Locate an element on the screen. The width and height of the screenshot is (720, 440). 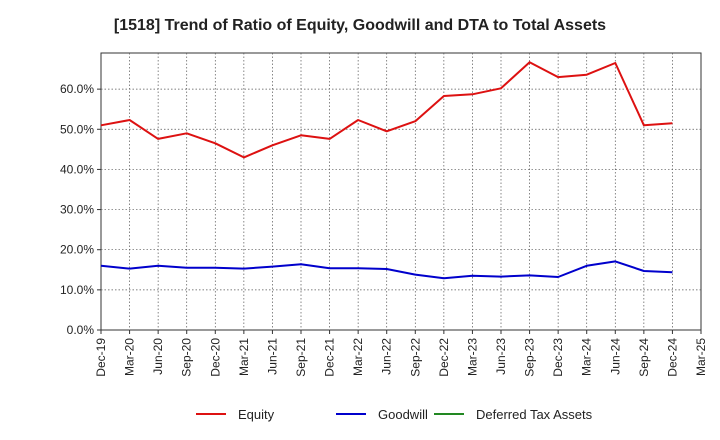
x-tick-label: Mar-24 is located at coordinates (587, 357).